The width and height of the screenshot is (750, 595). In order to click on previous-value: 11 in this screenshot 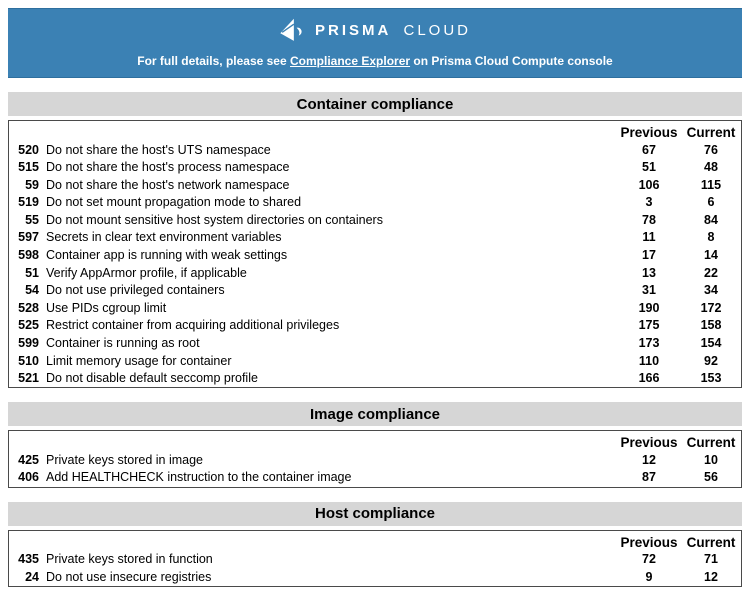, I will do `click(649, 237)`.